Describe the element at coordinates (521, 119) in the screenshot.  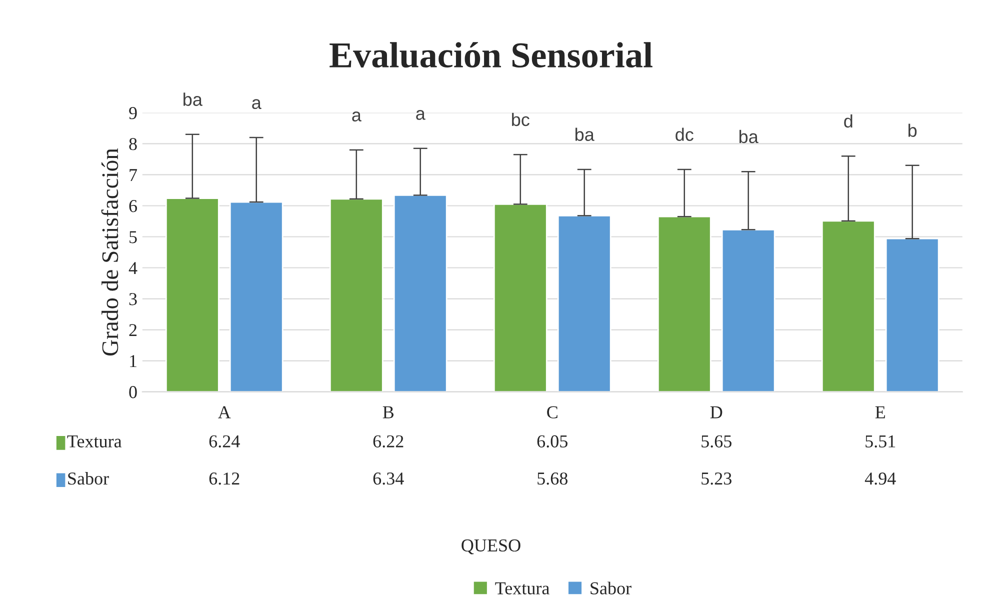
I see `annotation: bc` at that location.